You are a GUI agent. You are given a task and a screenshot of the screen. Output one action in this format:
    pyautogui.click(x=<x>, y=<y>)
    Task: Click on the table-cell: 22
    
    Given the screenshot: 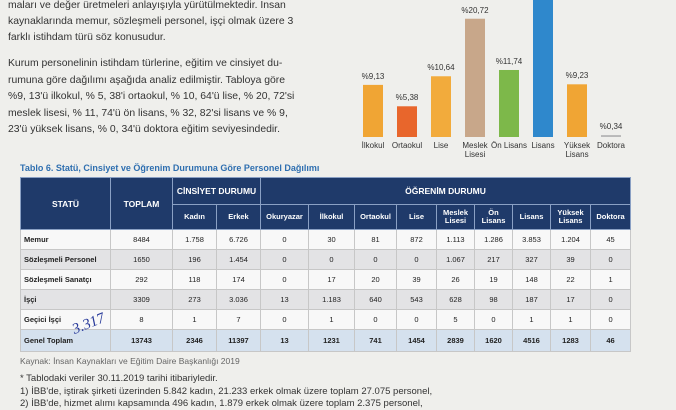 What is the action you would take?
    pyautogui.click(x=570, y=279)
    